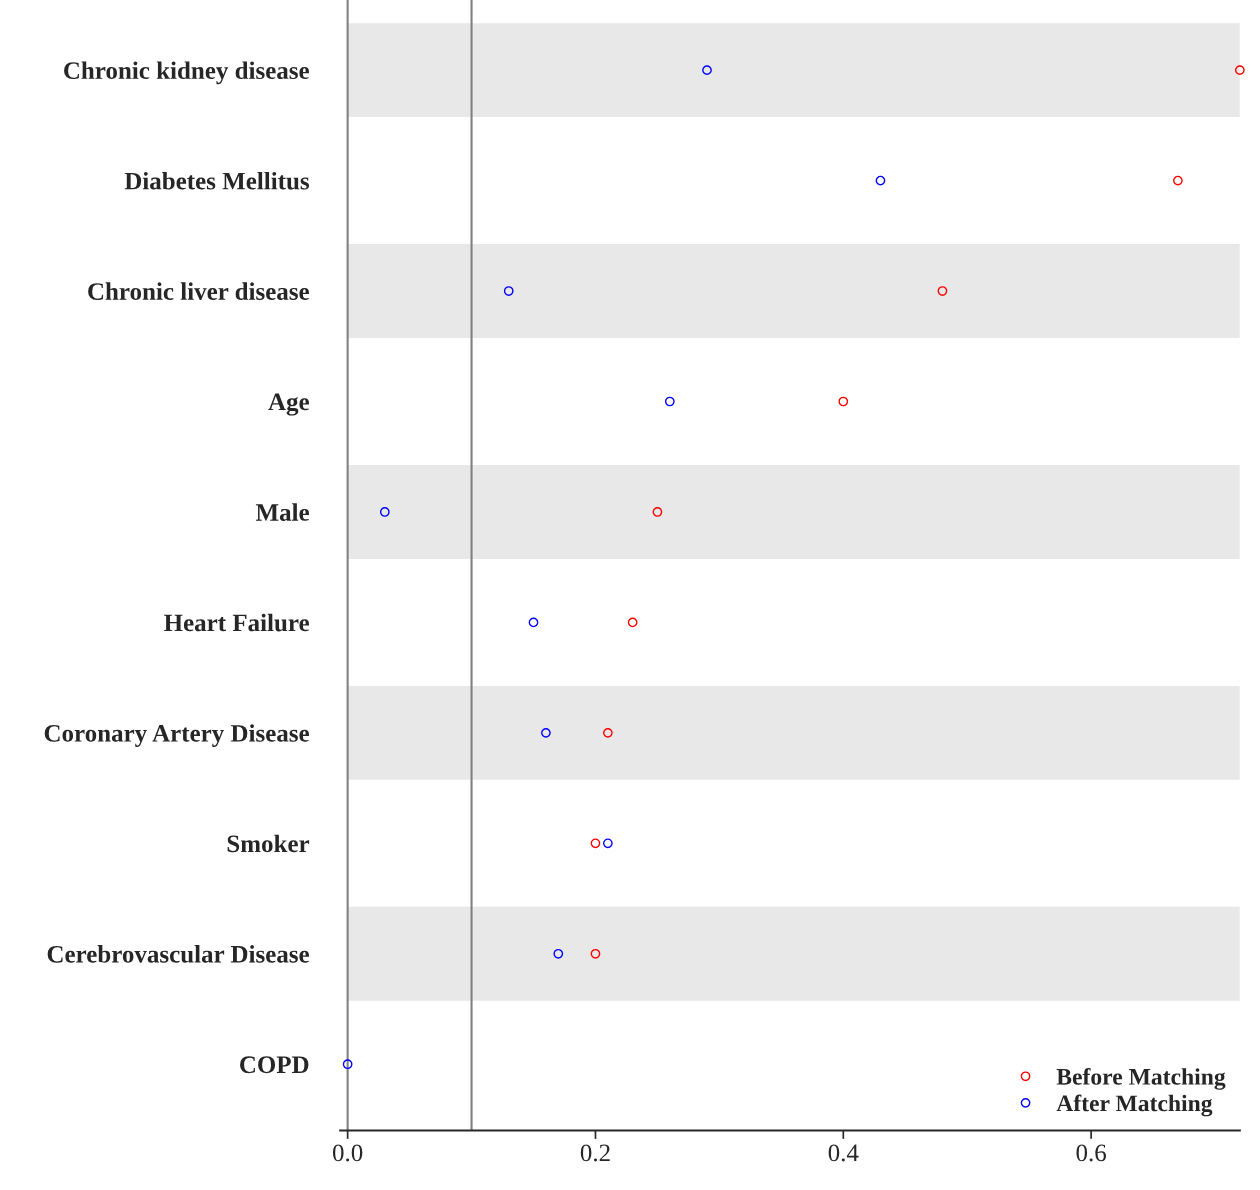  I want to click on x-tick-label: 0.0, so click(347, 1153).